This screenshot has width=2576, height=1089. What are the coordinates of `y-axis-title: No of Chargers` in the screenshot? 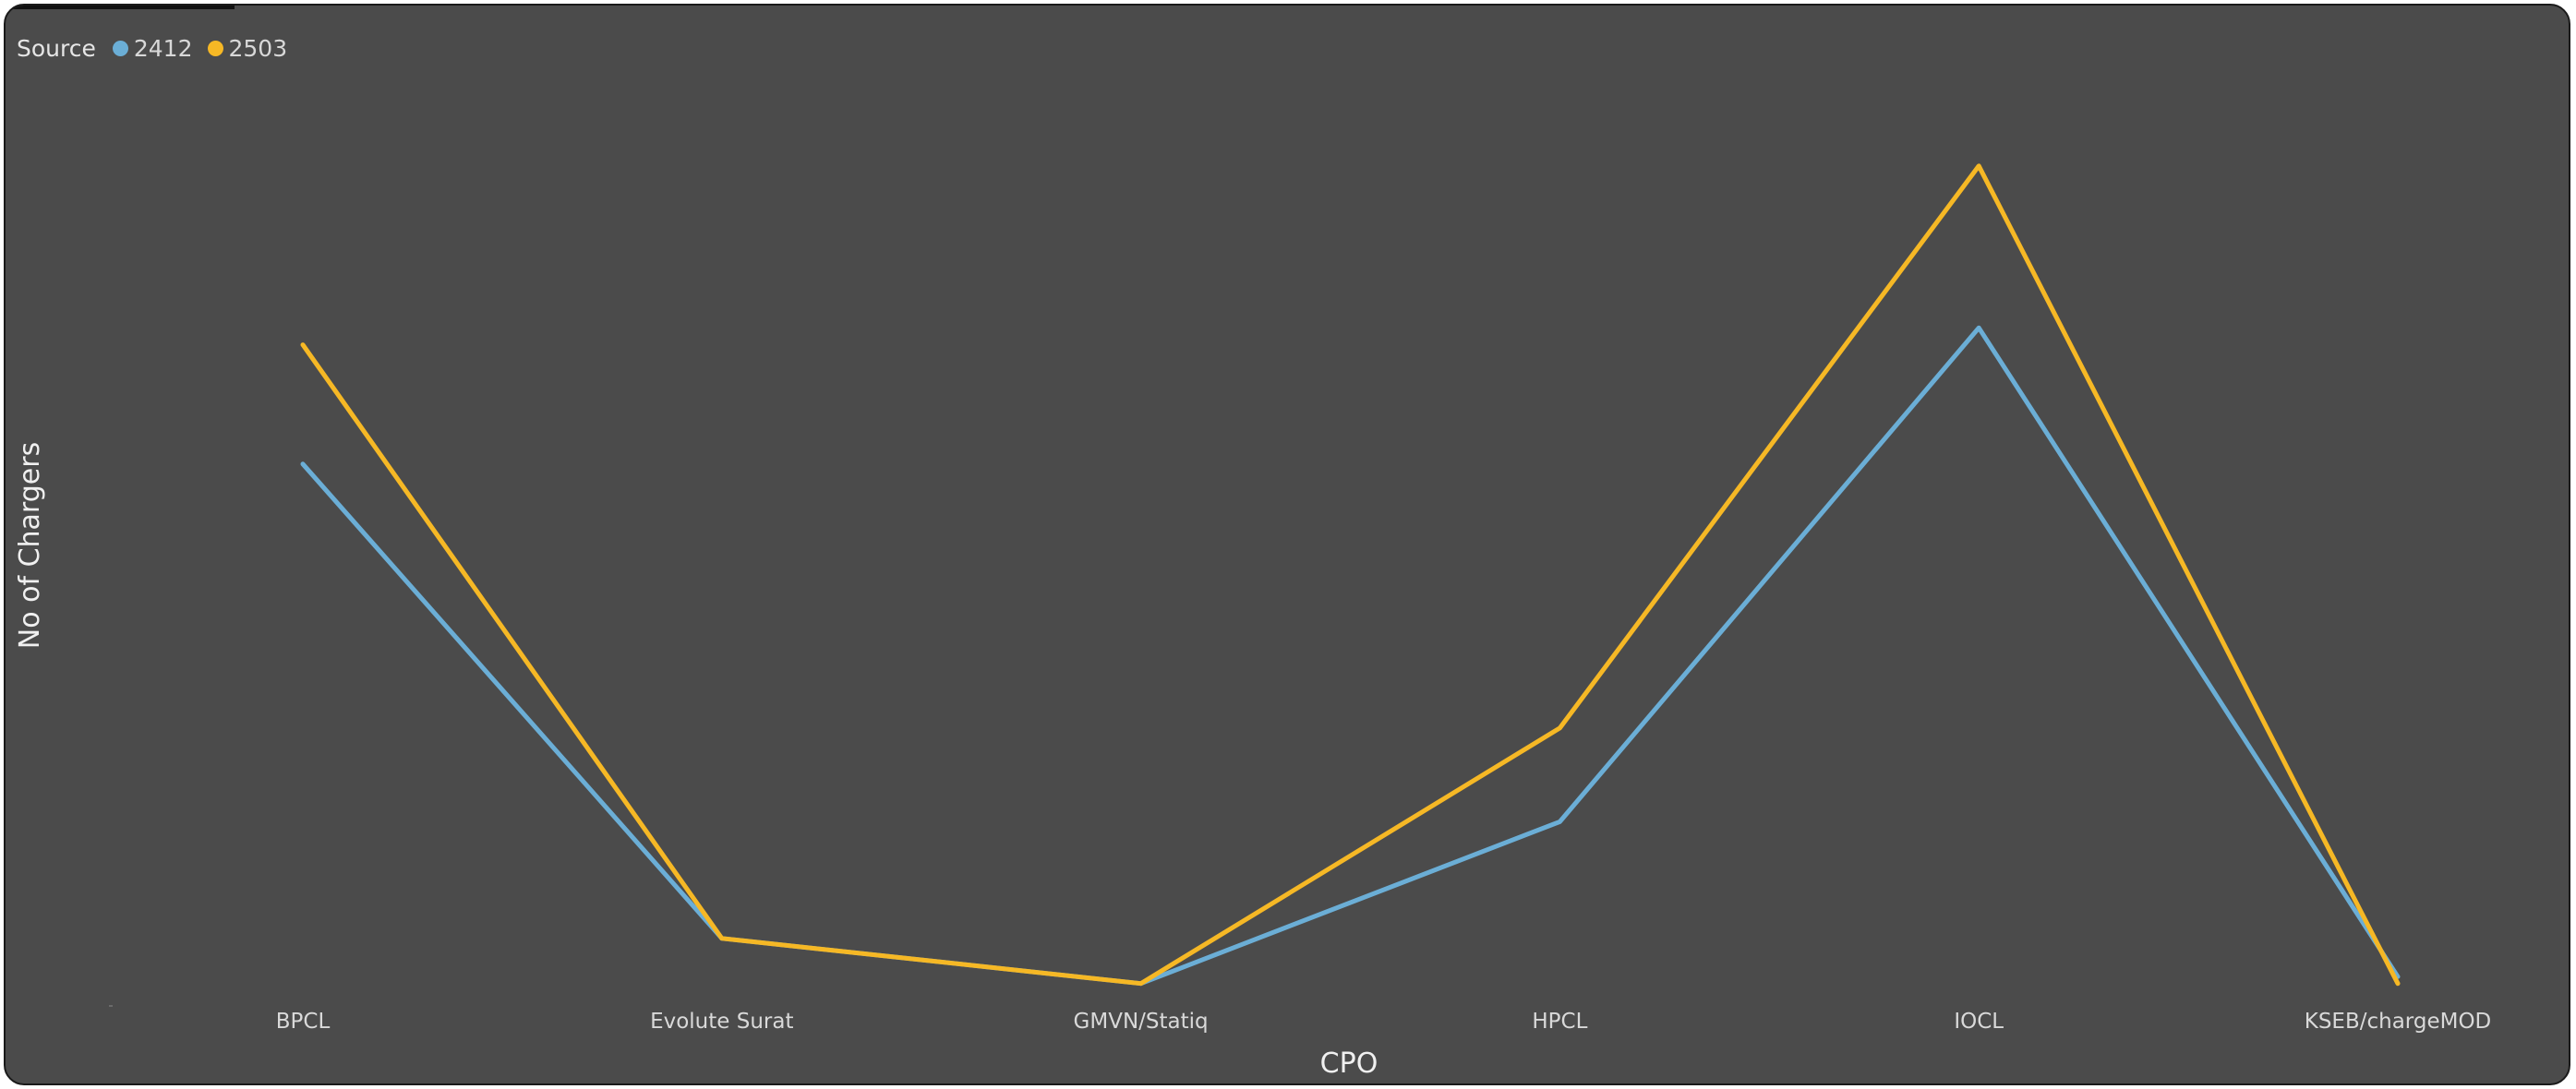 It's located at (30, 545).